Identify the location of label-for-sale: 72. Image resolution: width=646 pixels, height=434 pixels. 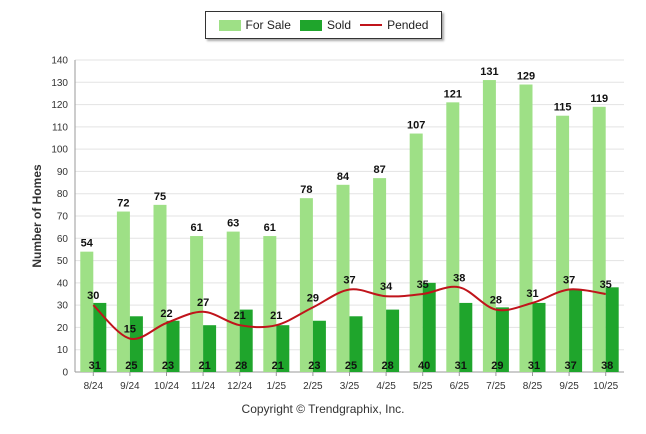
(123, 204).